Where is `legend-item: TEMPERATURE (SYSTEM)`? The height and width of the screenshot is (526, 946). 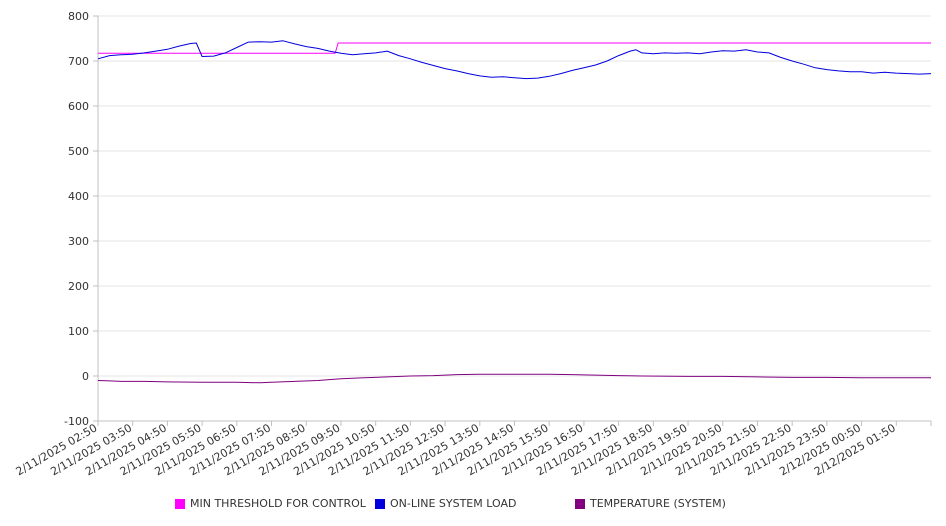 legend-item: TEMPERATURE (SYSTEM) is located at coordinates (650, 503).